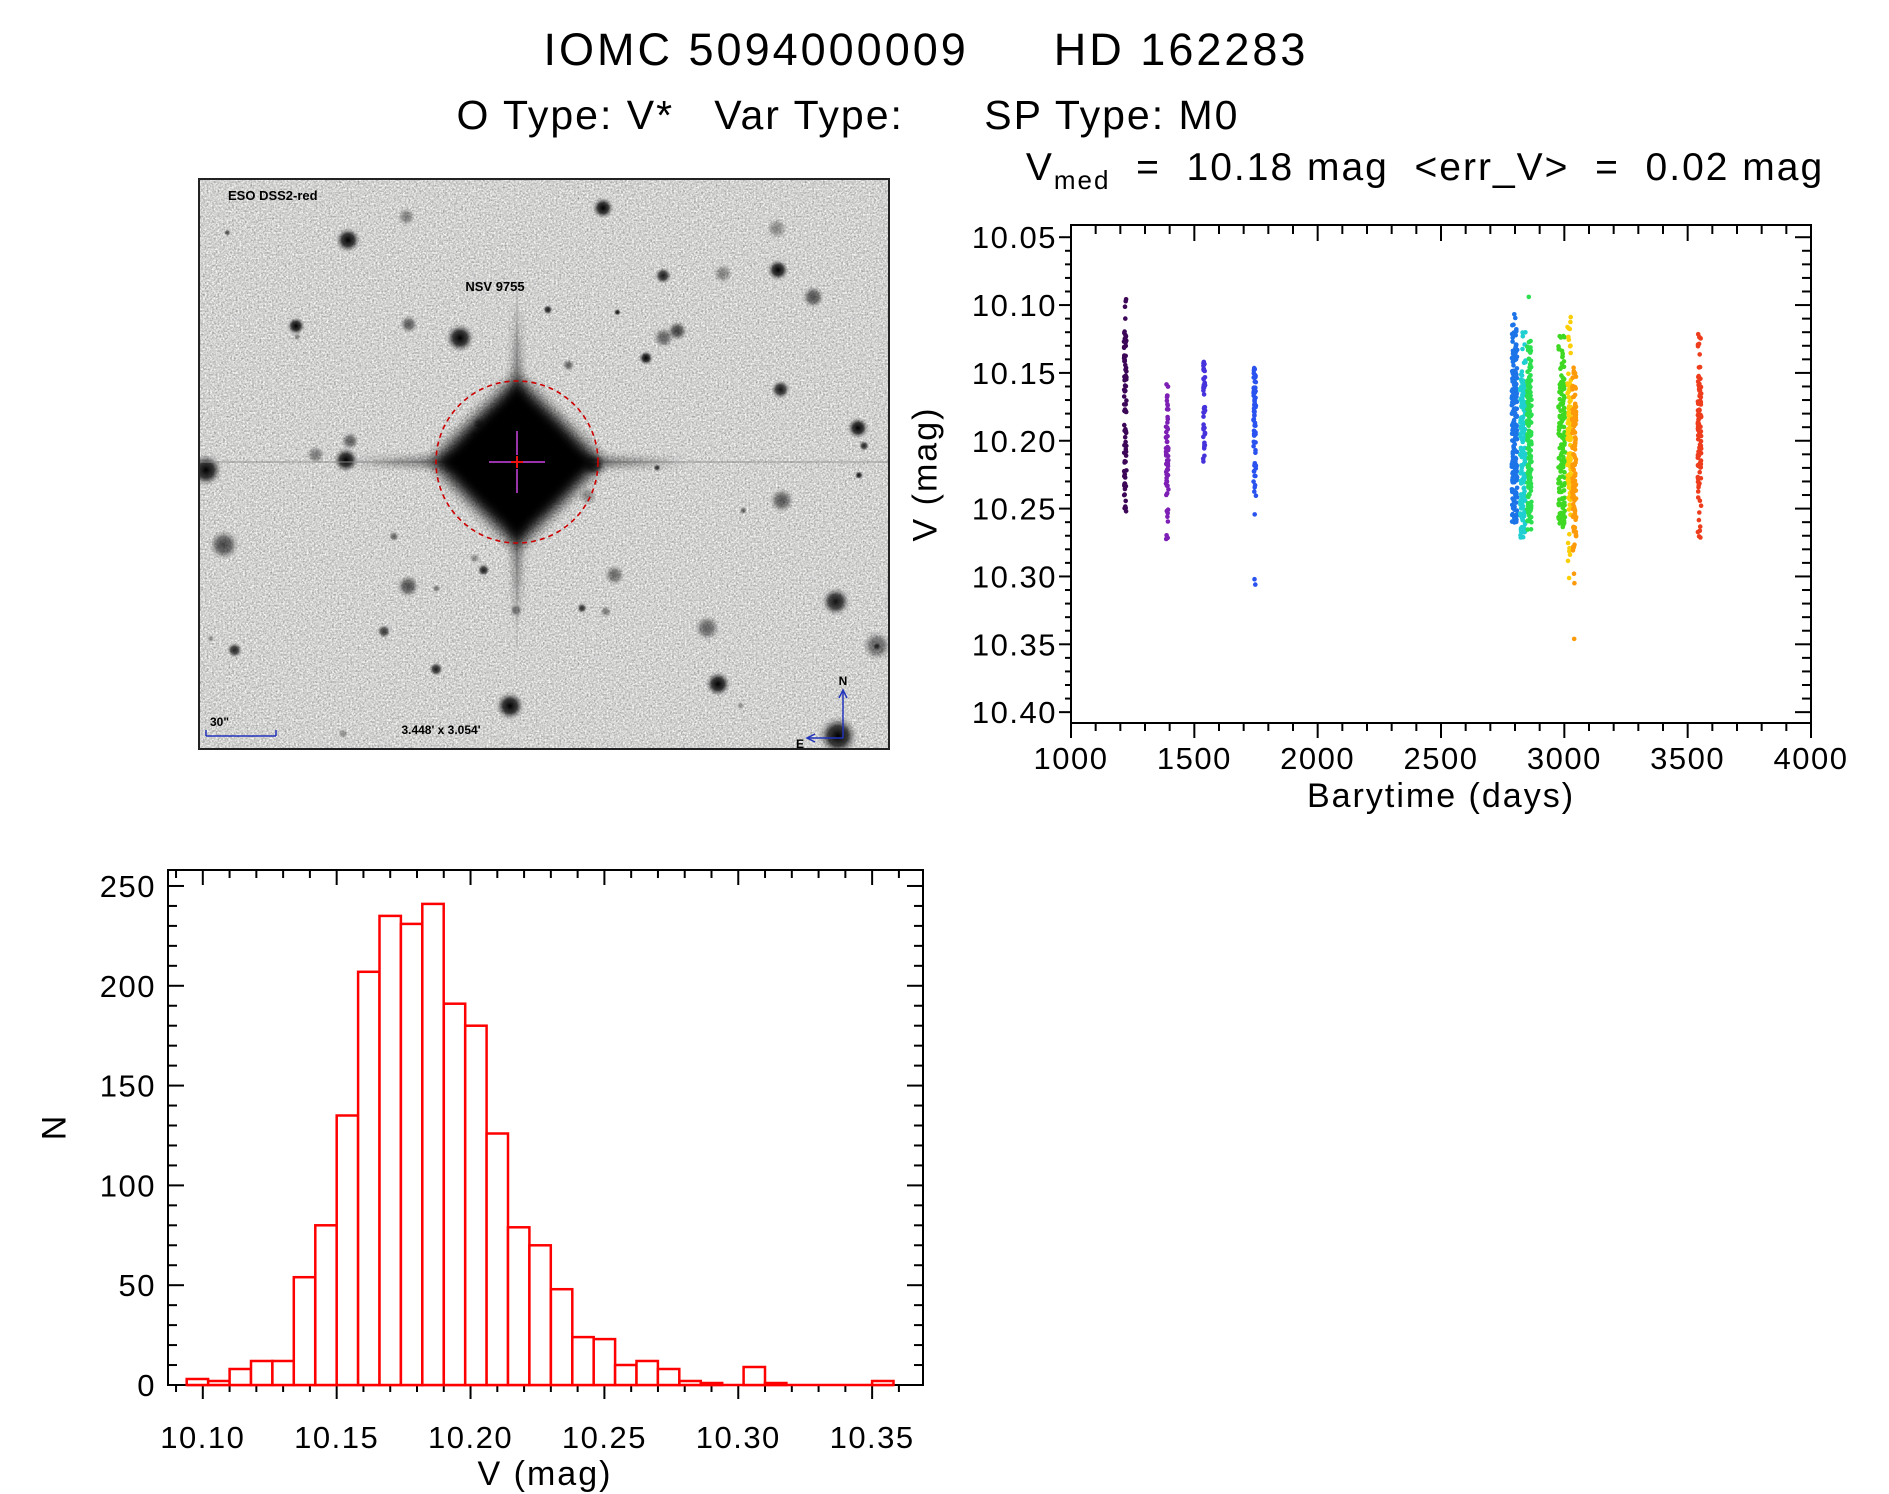 Image resolution: width=1889 pixels, height=1494 pixels. What do you see at coordinates (800, 743) in the screenshot?
I see `compass-e-label: E` at bounding box center [800, 743].